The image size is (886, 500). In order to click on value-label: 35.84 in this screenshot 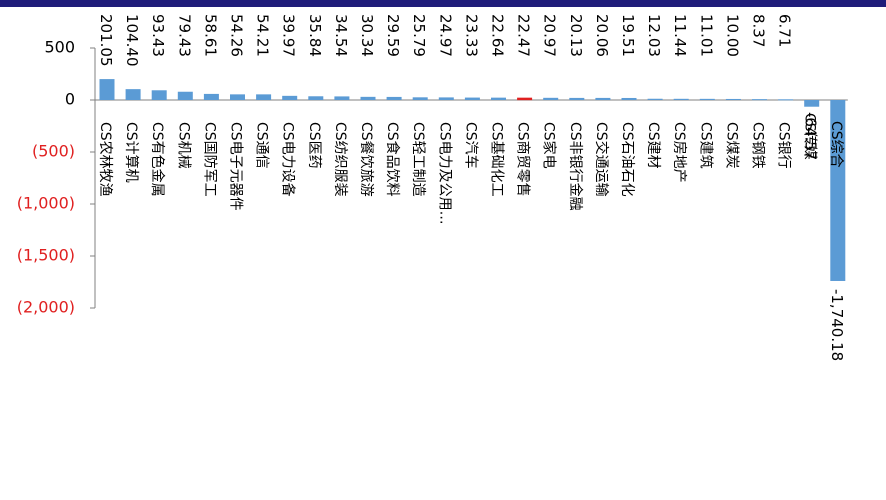, I will do `click(315, 35)`.